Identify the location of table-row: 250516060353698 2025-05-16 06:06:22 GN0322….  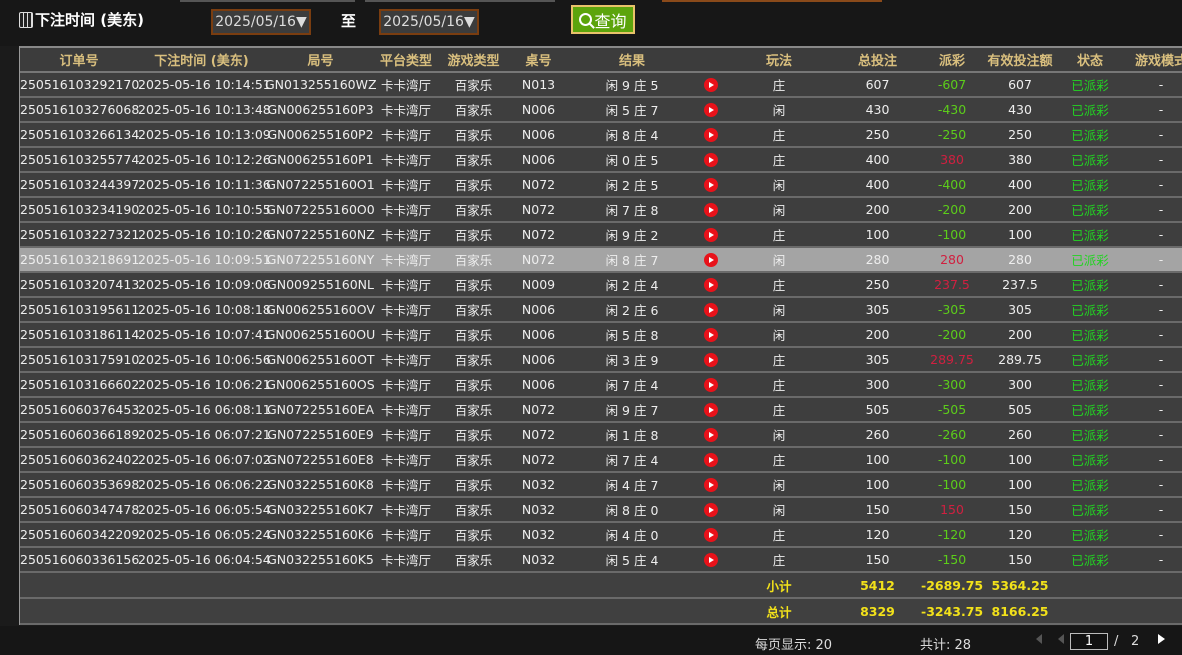
(601, 485).